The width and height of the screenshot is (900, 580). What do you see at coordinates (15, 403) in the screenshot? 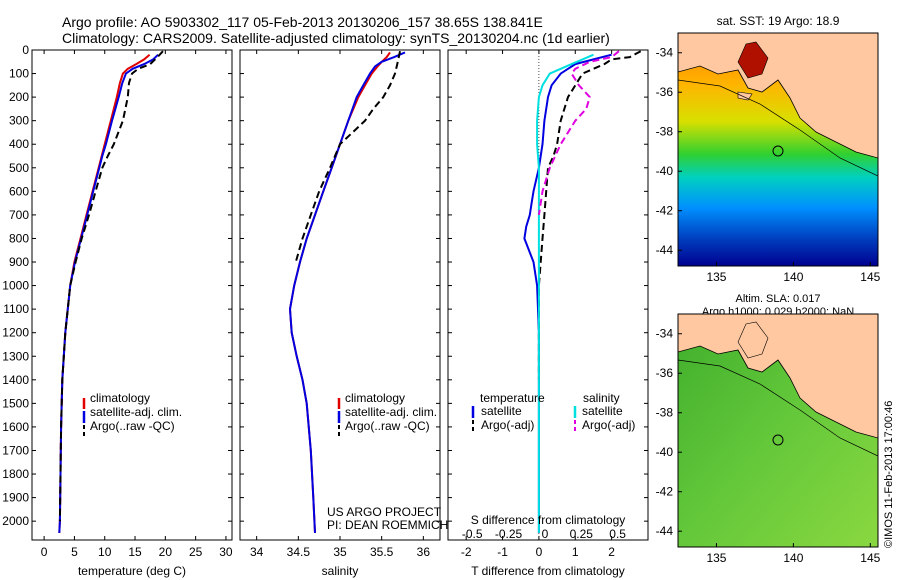
I see `depth-tick-label: 1500` at bounding box center [15, 403].